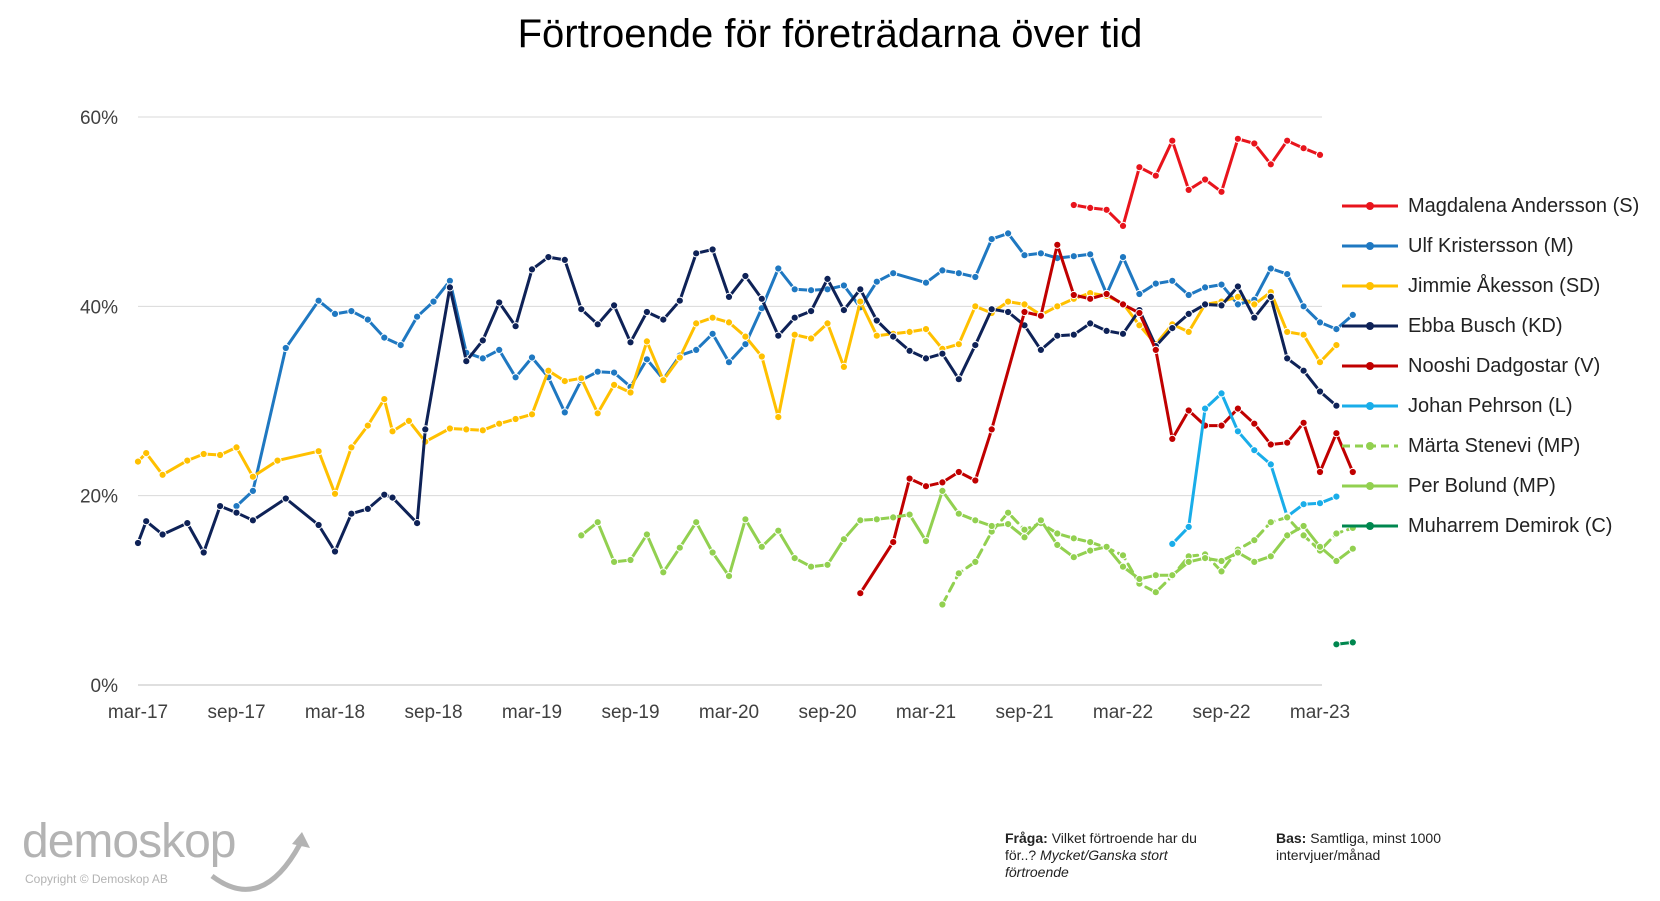  What do you see at coordinates (1524, 205) in the screenshot?
I see `legend-label: Magdalena Andersson (S)` at bounding box center [1524, 205].